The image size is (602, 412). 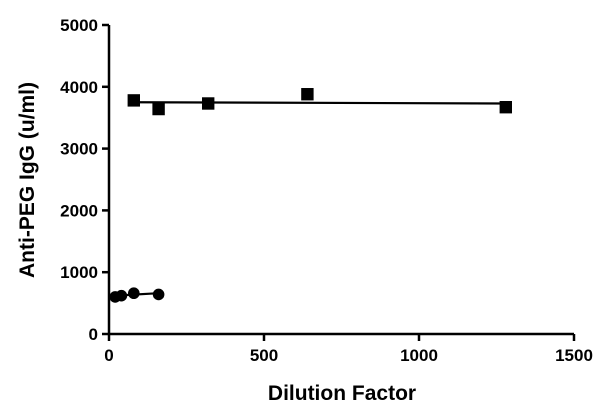 I want to click on y-tick-label: 4000, so click(x=79, y=87).